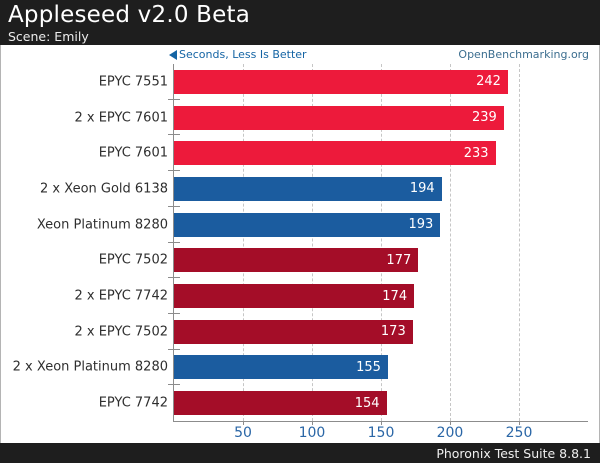  I want to click on x-tick-label: 200, so click(450, 433).